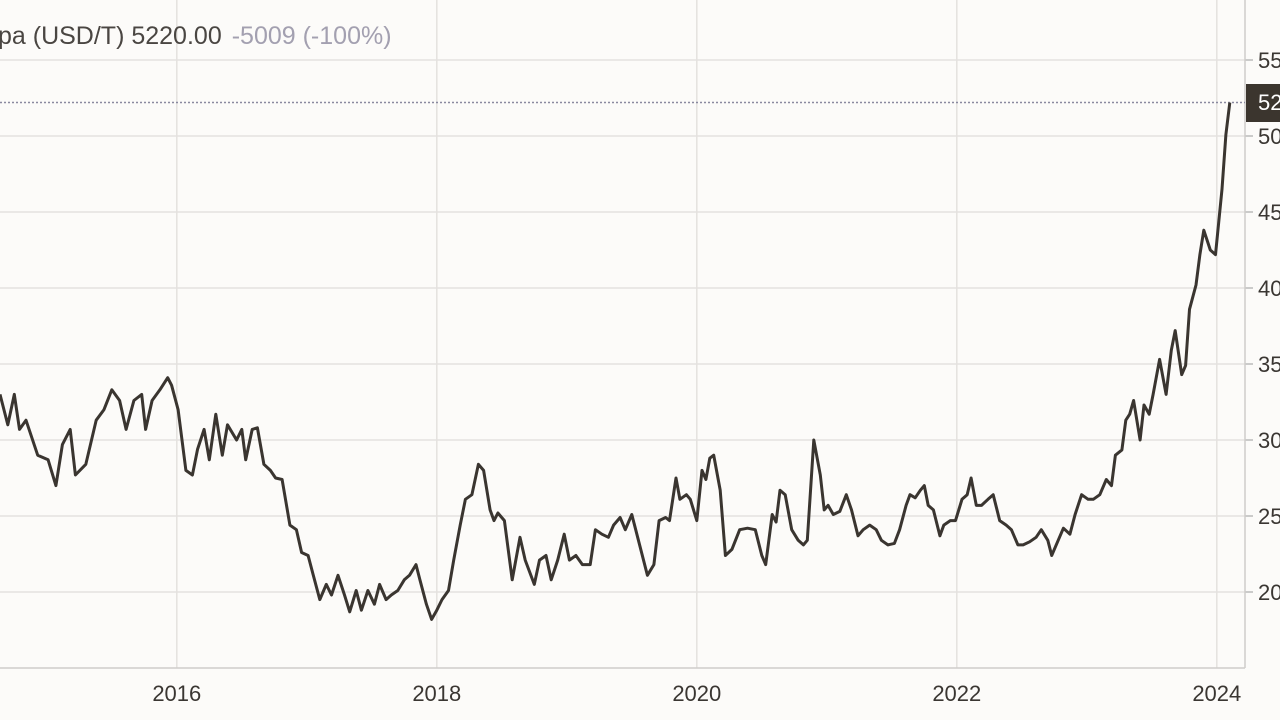 The width and height of the screenshot is (1280, 720). What do you see at coordinates (1269, 60) in the screenshot?
I see `y-tick-label: 5500` at bounding box center [1269, 60].